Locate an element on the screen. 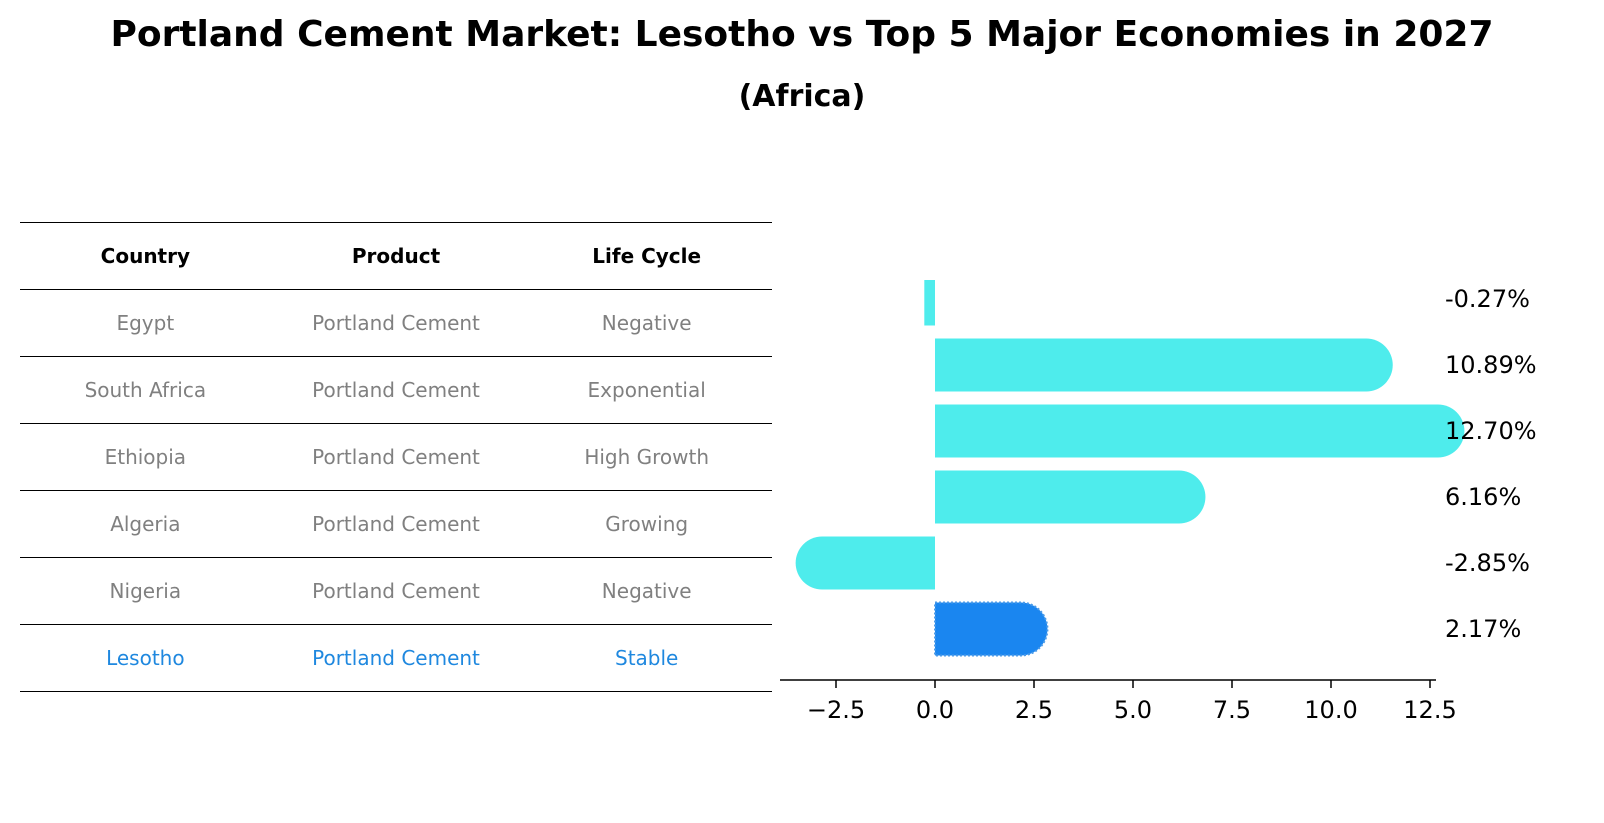  header-country: Country is located at coordinates (145, 256).